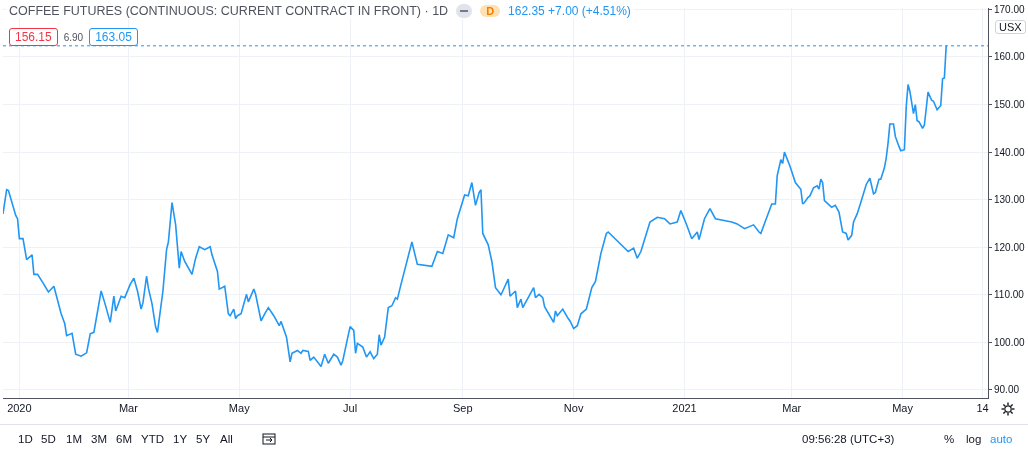  Describe the element at coordinates (226, 439) in the screenshot. I see `text: All` at that location.